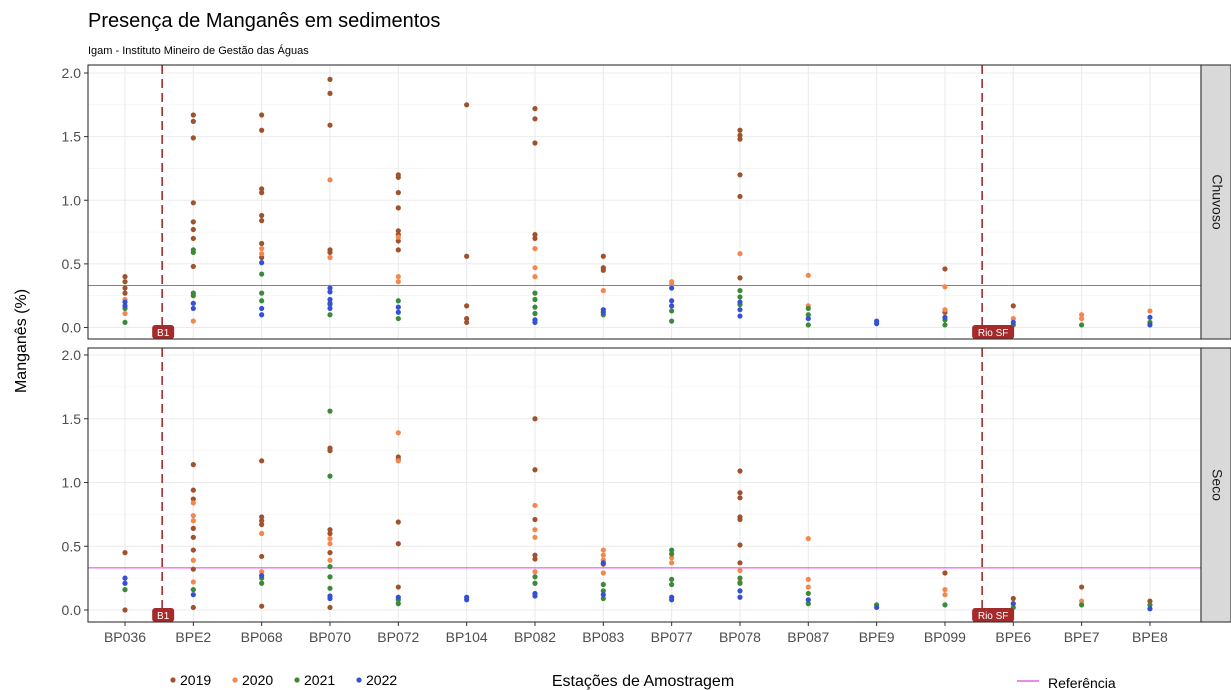 The width and height of the screenshot is (1231, 690). Describe the element at coordinates (740, 637) in the screenshot. I see `x-tick-label: BP078` at that location.